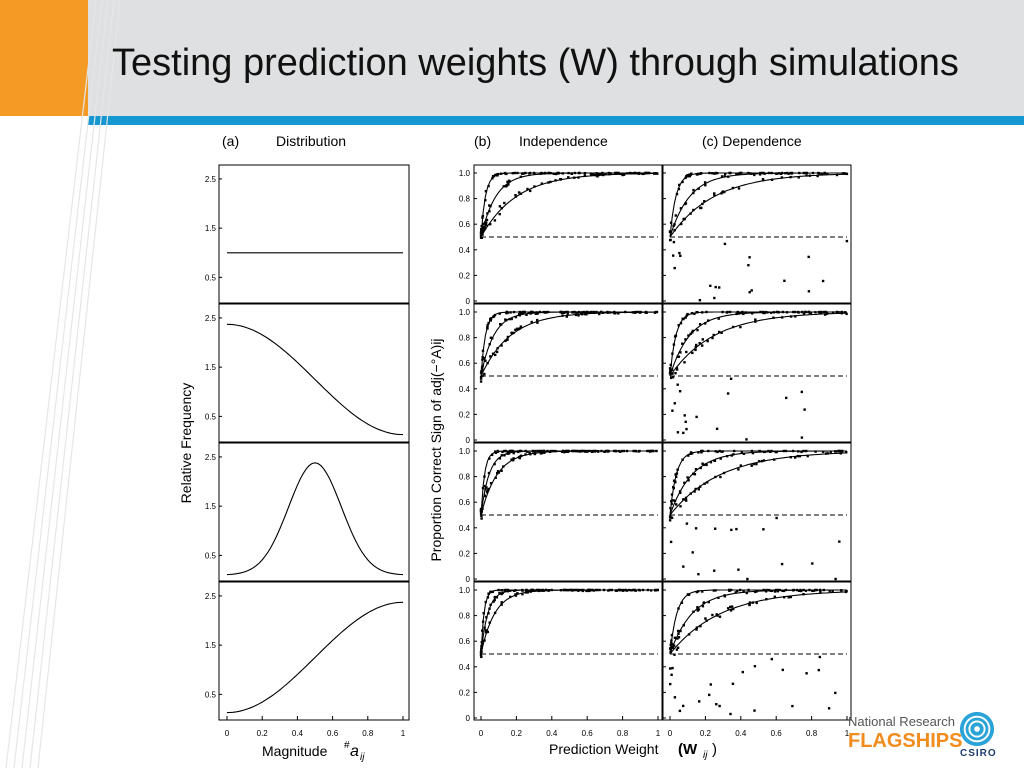  Describe the element at coordinates (757, 234) in the screenshot. I see `panel-c-frame` at that location.